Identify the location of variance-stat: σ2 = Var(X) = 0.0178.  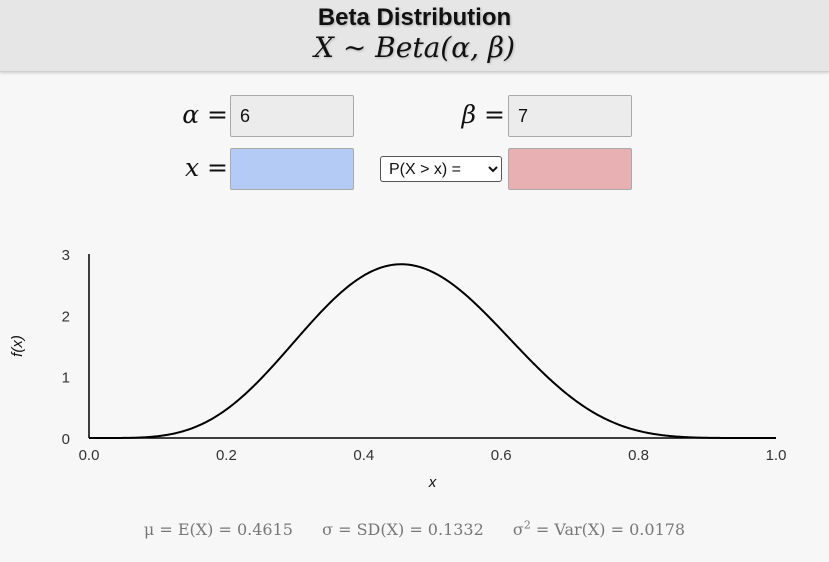
(599, 529).